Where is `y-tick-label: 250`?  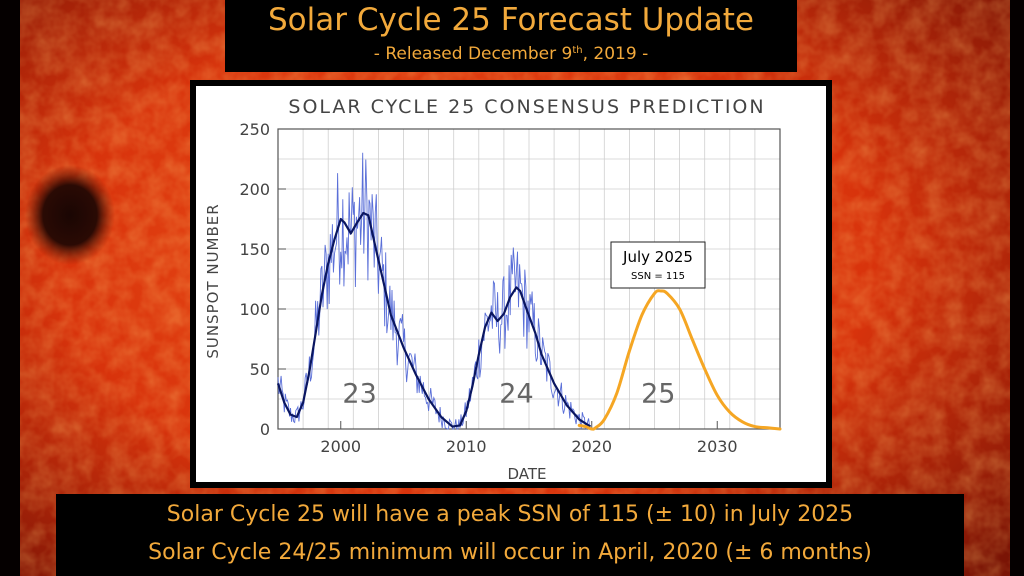 y-tick-label: 250 is located at coordinates (254, 129).